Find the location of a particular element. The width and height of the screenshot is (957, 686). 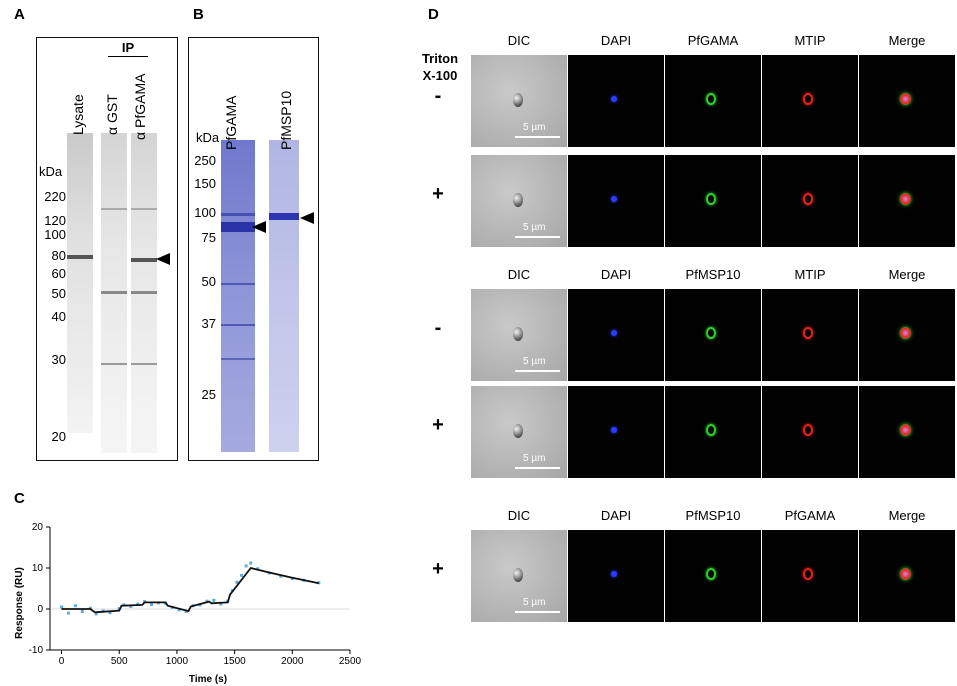

fluor-image-g2r1c2 is located at coordinates (616, 335).